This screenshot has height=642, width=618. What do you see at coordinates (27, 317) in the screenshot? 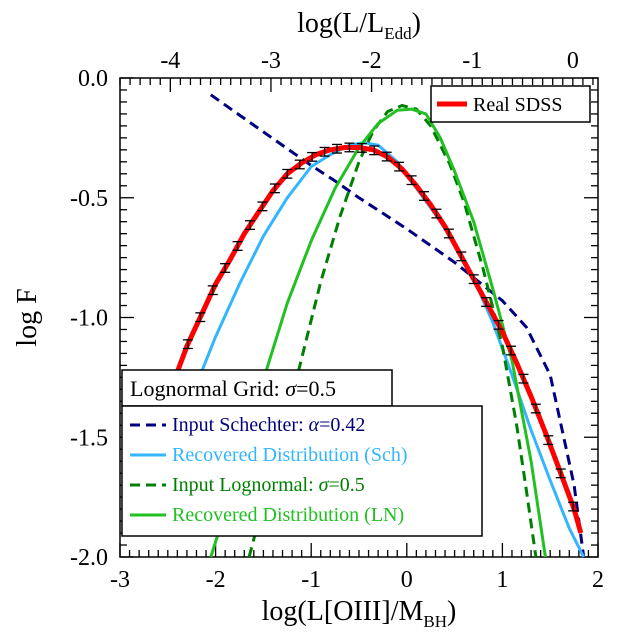
I see `y-axis-title: log F` at bounding box center [27, 317].